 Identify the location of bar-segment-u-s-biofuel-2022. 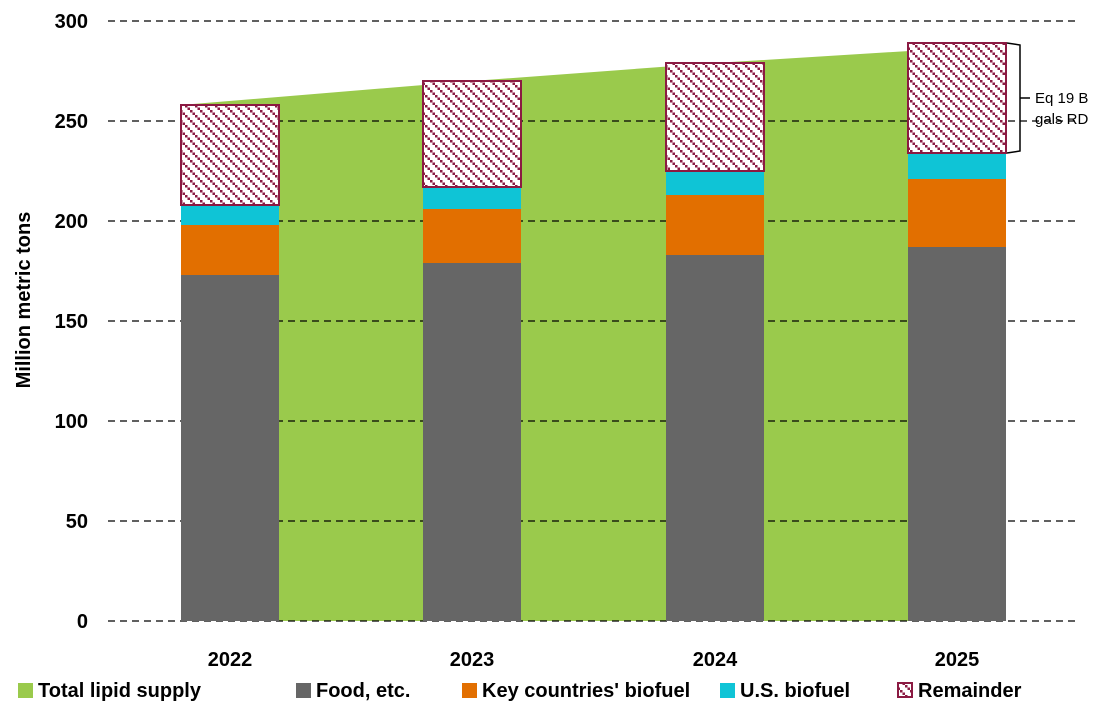
(230, 215).